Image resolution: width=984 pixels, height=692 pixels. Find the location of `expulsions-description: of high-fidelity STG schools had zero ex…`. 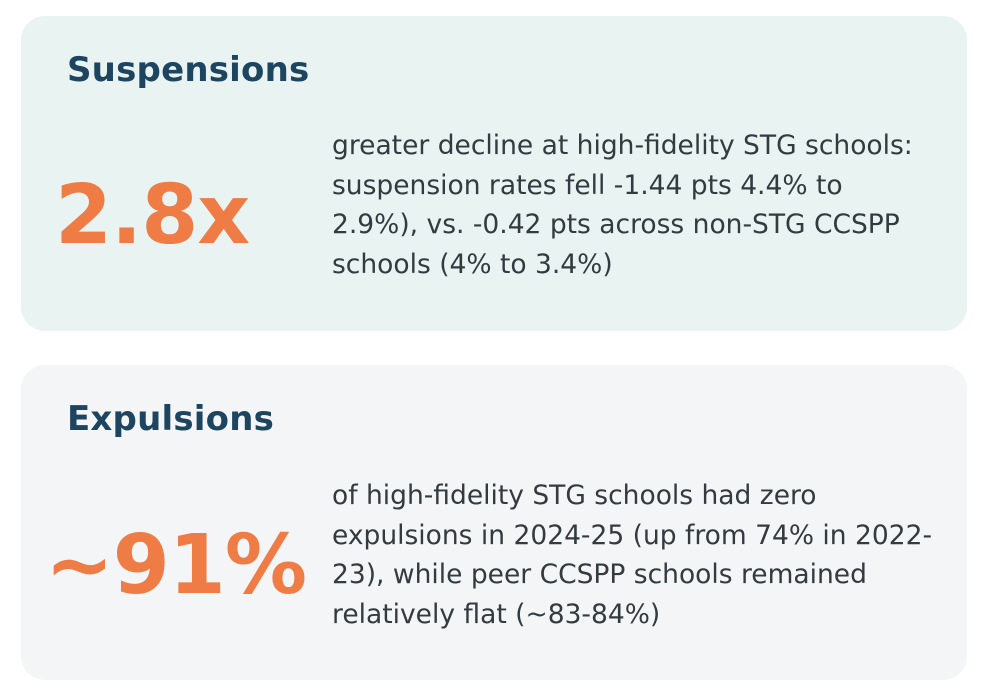

expulsions-description: of high-fidelity STG schools had zero ex… is located at coordinates (632, 555).